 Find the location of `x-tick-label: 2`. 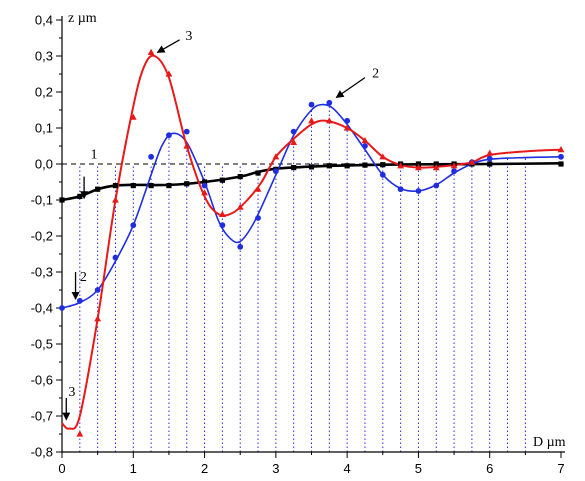

x-tick-label: 2 is located at coordinates (204, 468).